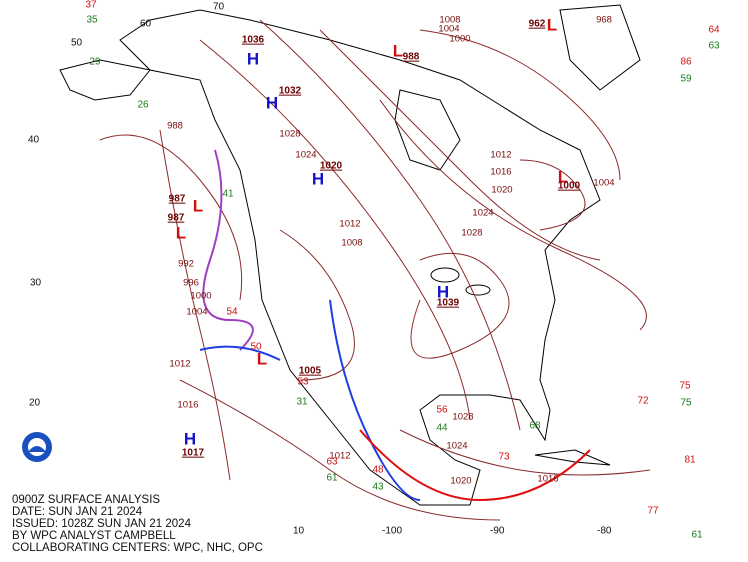 This screenshot has height=562, width=748. Describe the element at coordinates (600, 47) in the screenshot. I see `greenland` at that location.